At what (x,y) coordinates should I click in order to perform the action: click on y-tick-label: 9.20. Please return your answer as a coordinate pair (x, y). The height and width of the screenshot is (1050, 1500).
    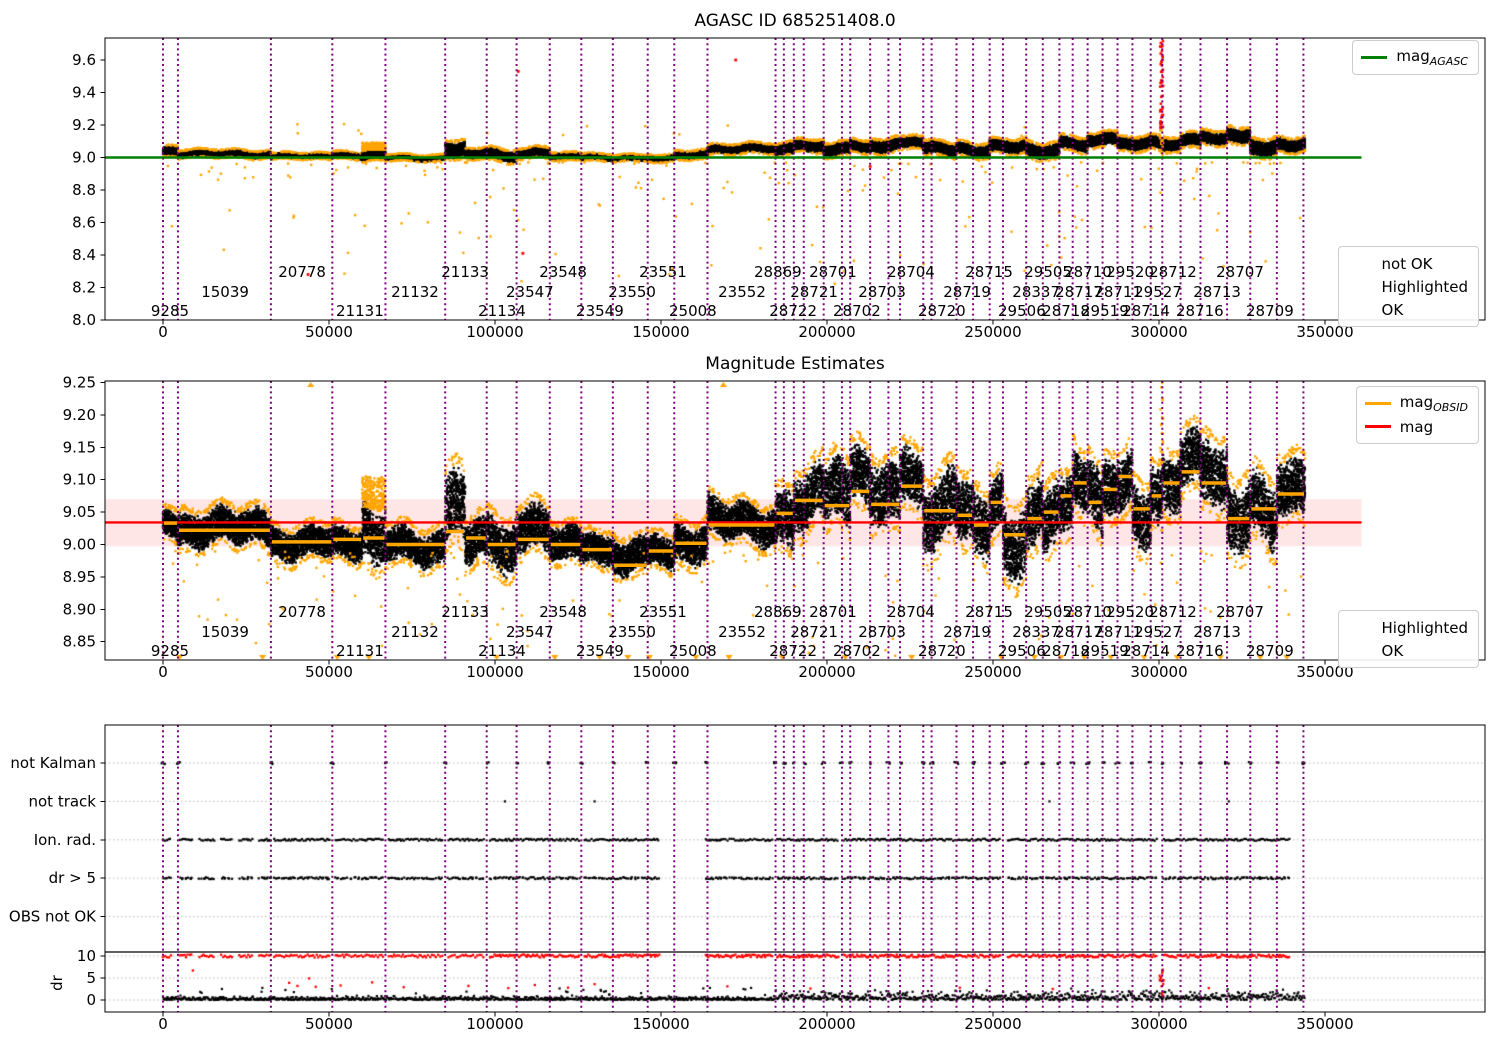
    Looking at the image, I should click on (79, 415).